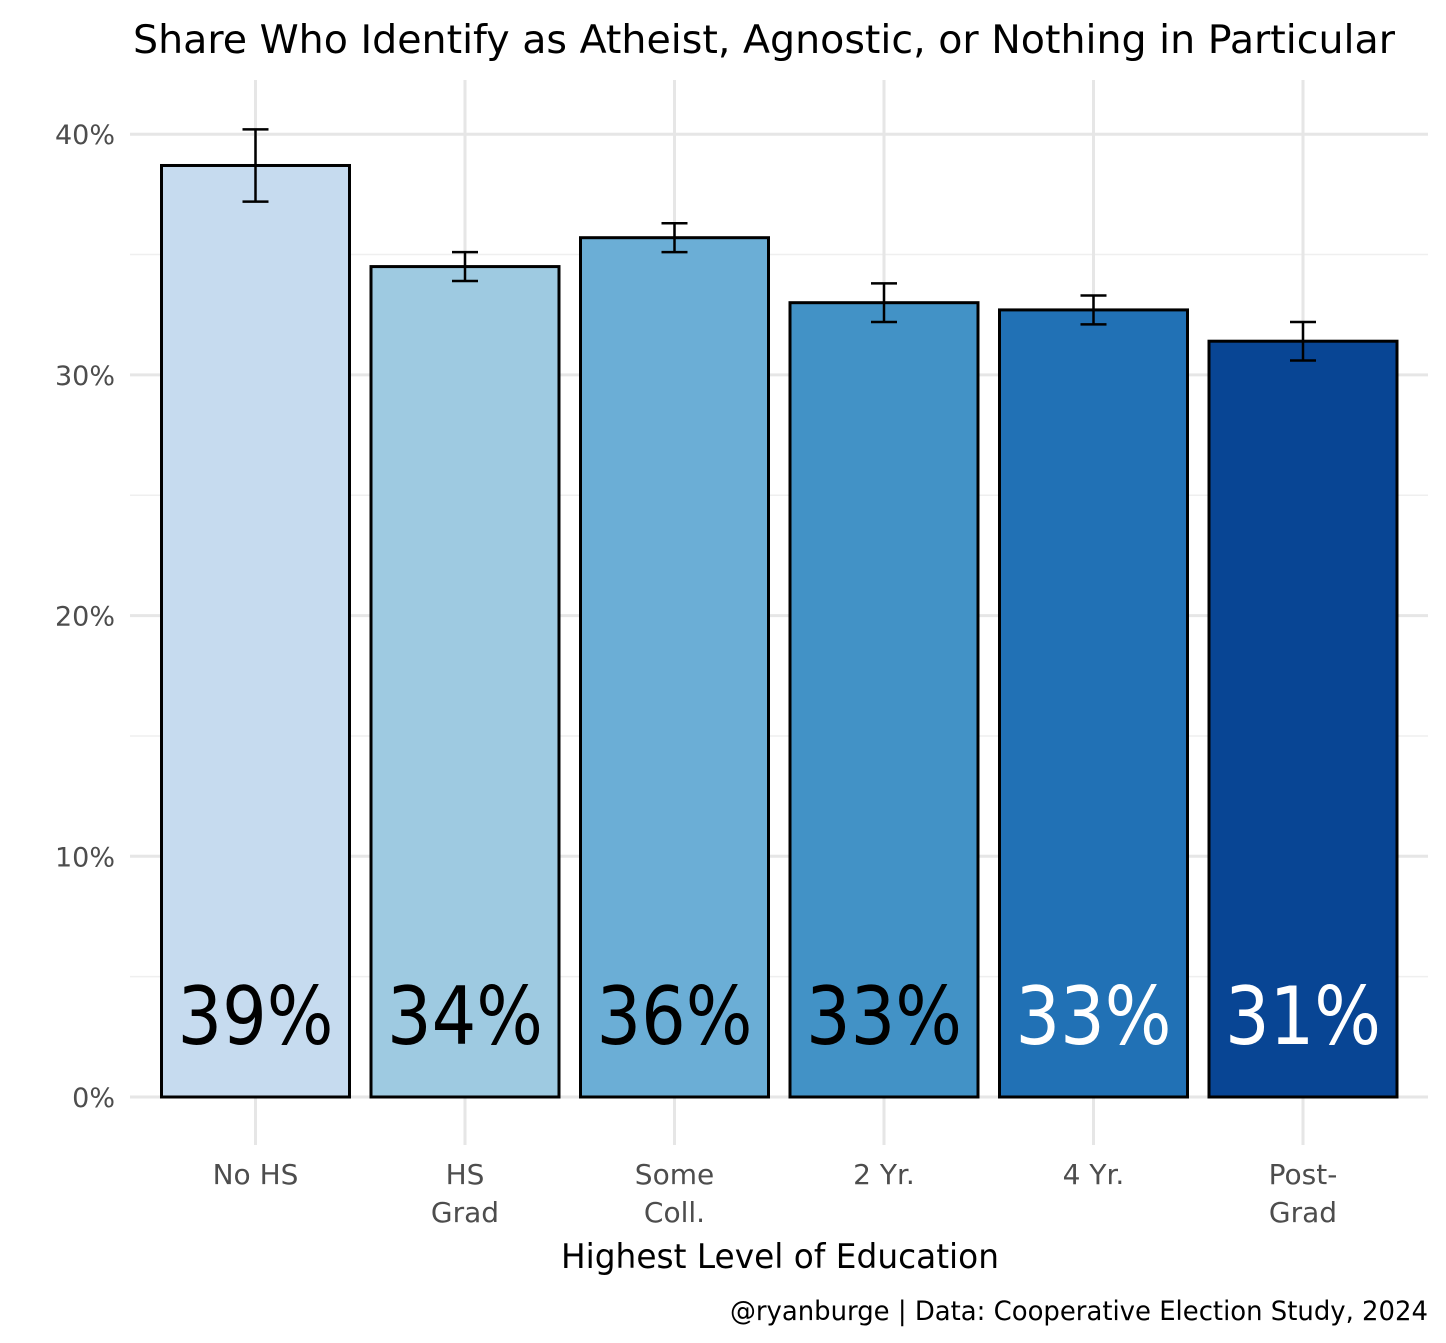 Image resolution: width=1446 pixels, height=1343 pixels. What do you see at coordinates (884, 1174) in the screenshot?
I see `x-tick-label: 2 Yr.` at bounding box center [884, 1174].